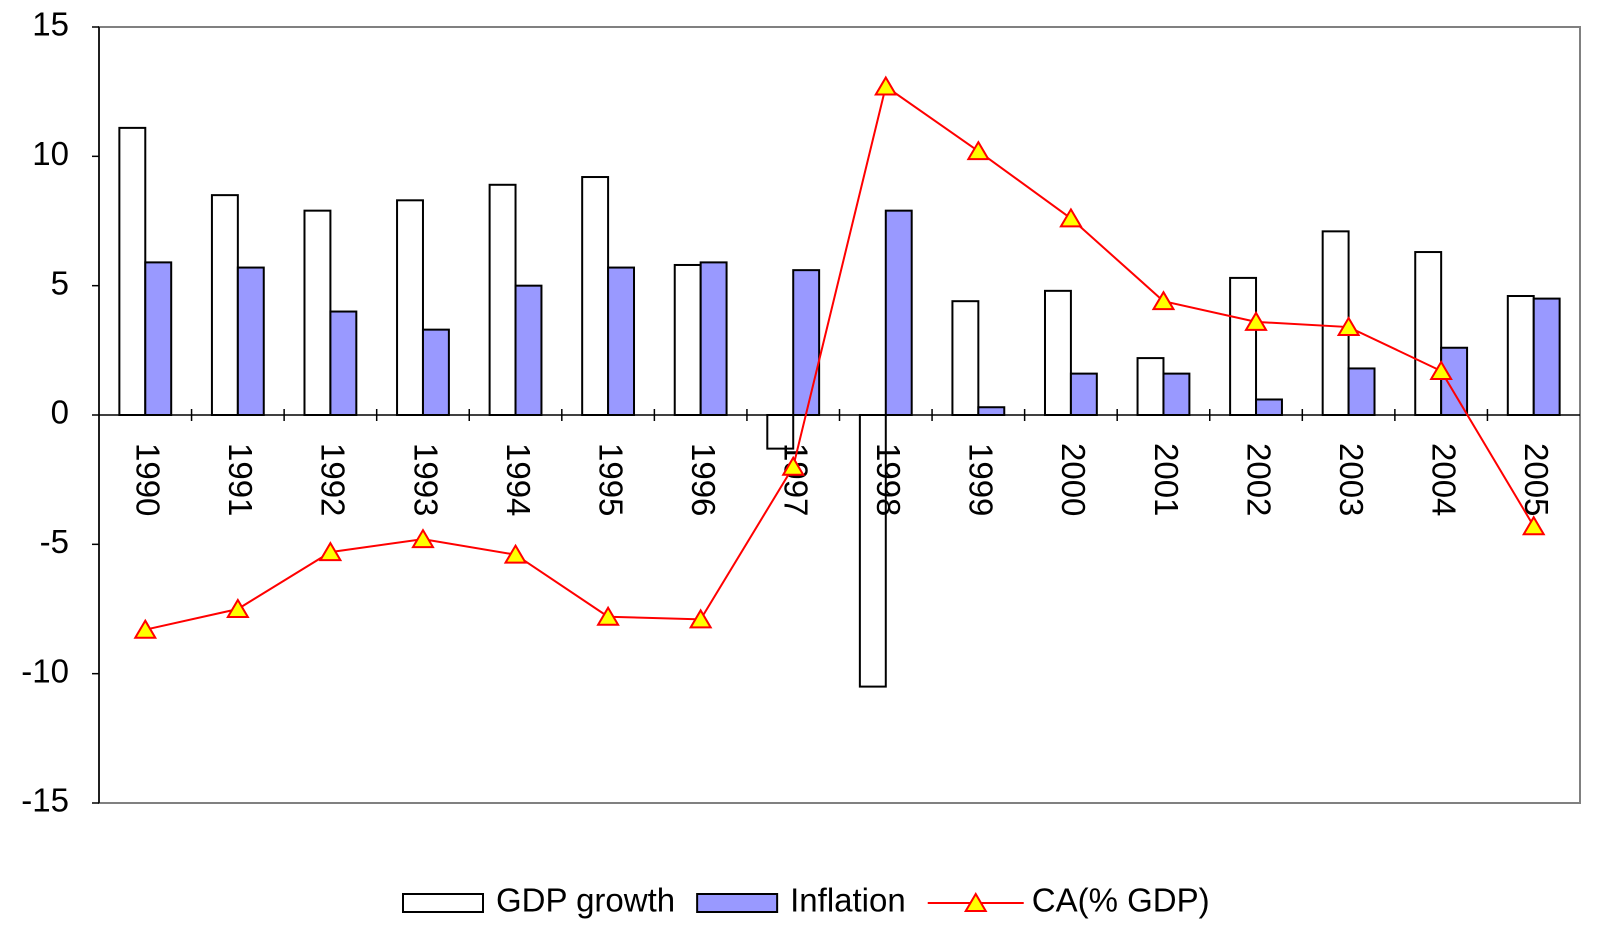 The image size is (1605, 949). Describe the element at coordinates (425, 479) in the screenshot. I see `x-tick-label: 1993` at that location.